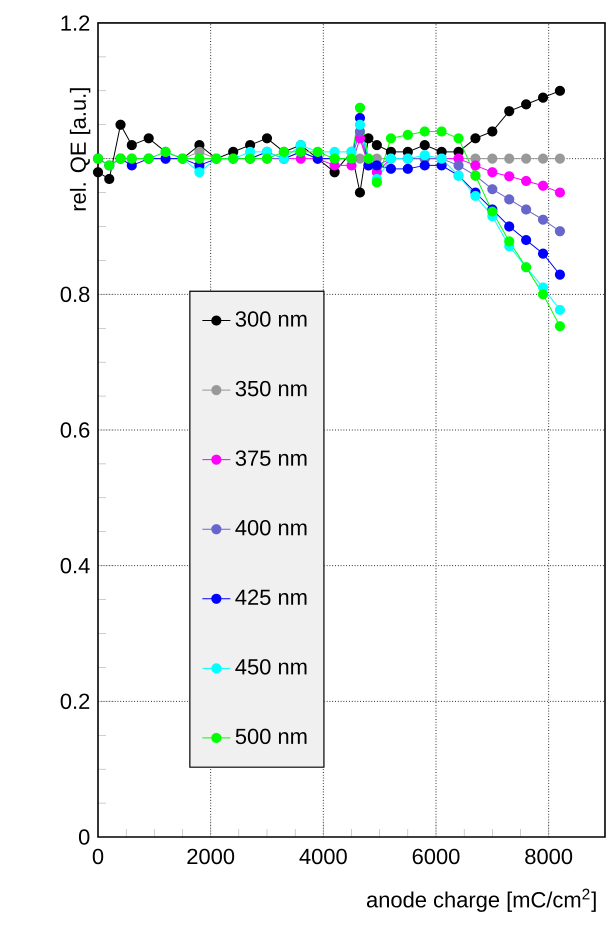 This screenshot has height=935, width=609. Describe the element at coordinates (548, 856) in the screenshot. I see `x-tick-label: 8000` at that location.